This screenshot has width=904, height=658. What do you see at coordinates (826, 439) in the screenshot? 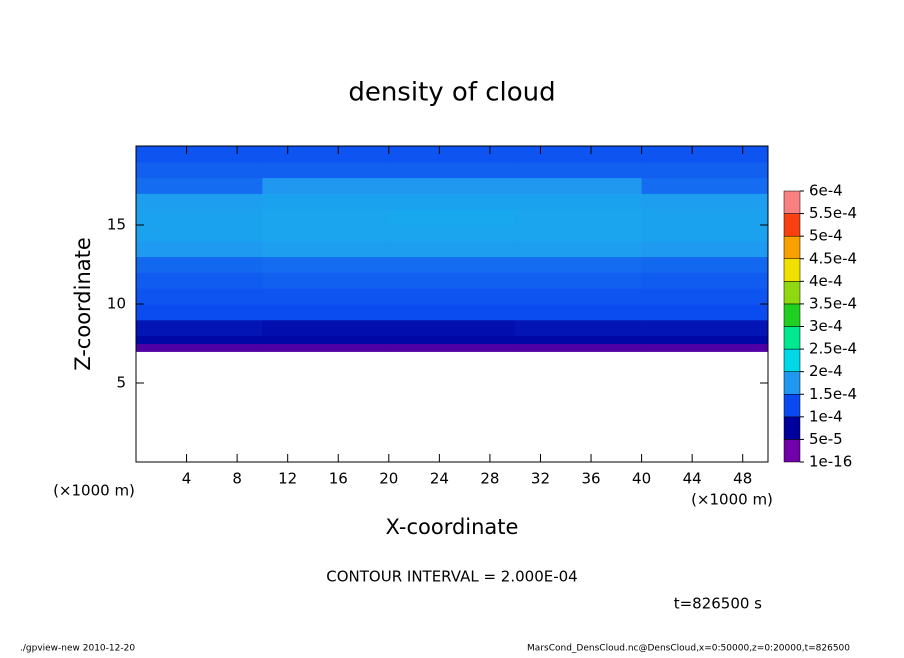
I see `colorbar-label: 5e-5` at bounding box center [826, 439].